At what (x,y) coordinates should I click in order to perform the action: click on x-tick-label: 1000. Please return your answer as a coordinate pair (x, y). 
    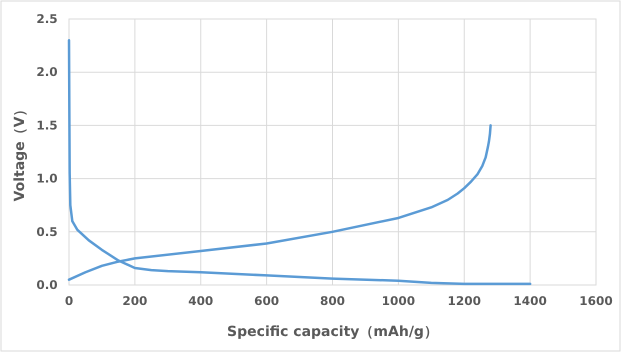
    Looking at the image, I should click on (399, 301).